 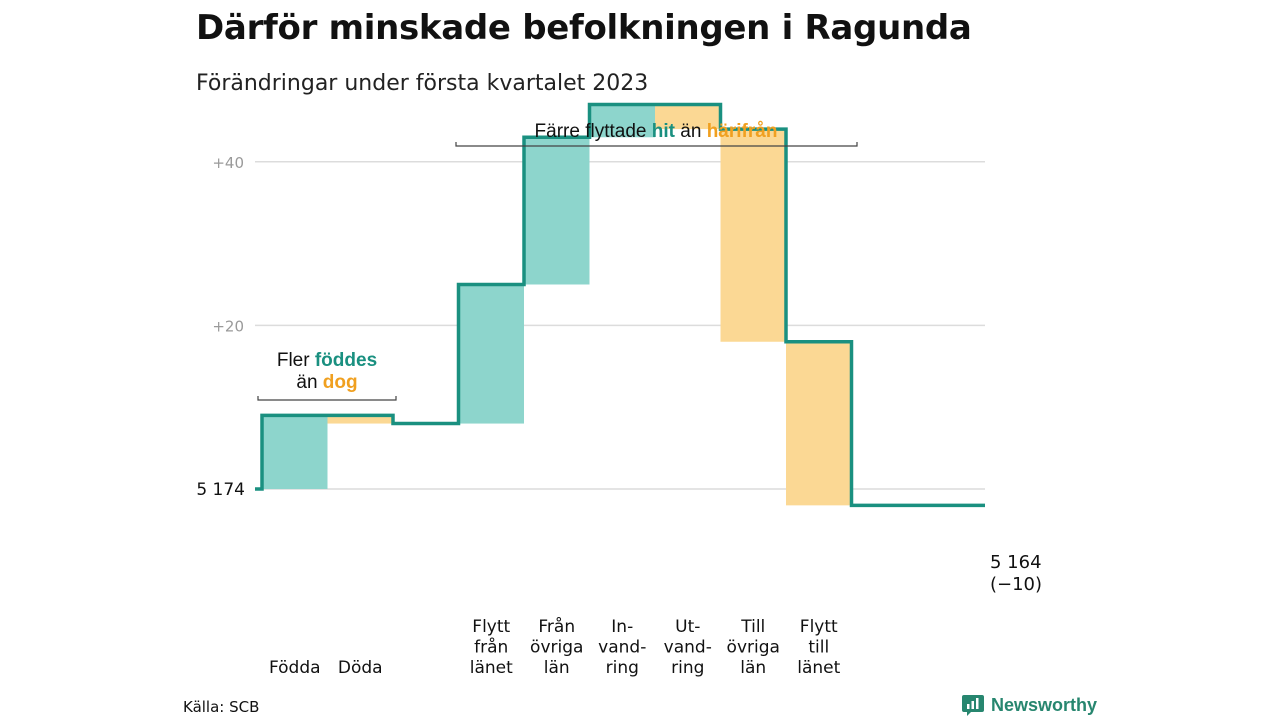 What do you see at coordinates (622, 627) in the screenshot?
I see `x-category-label: In-` at bounding box center [622, 627].